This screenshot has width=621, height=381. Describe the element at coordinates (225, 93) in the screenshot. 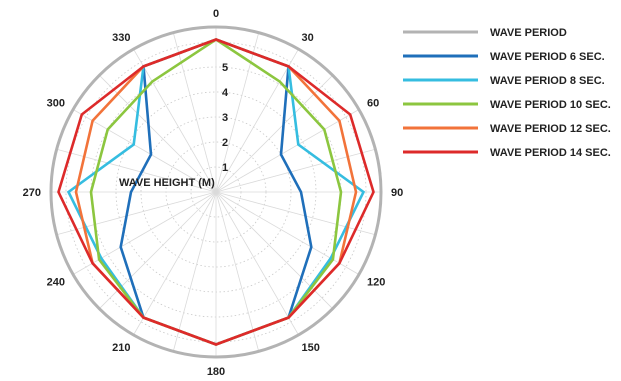

I see `radial-tick-label: 4` at that location.